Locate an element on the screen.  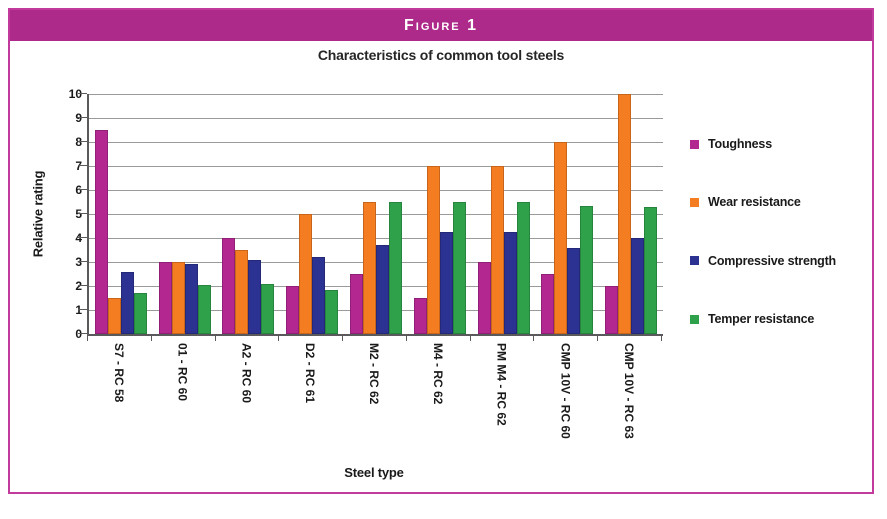
category-label: CMP 10V - RC 63 is located at coordinates (629, 391).